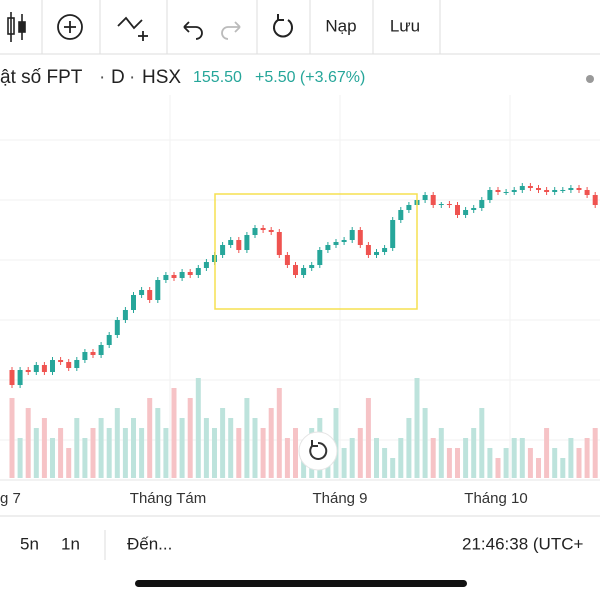  I want to click on load-button: Nạp, so click(340, 25).